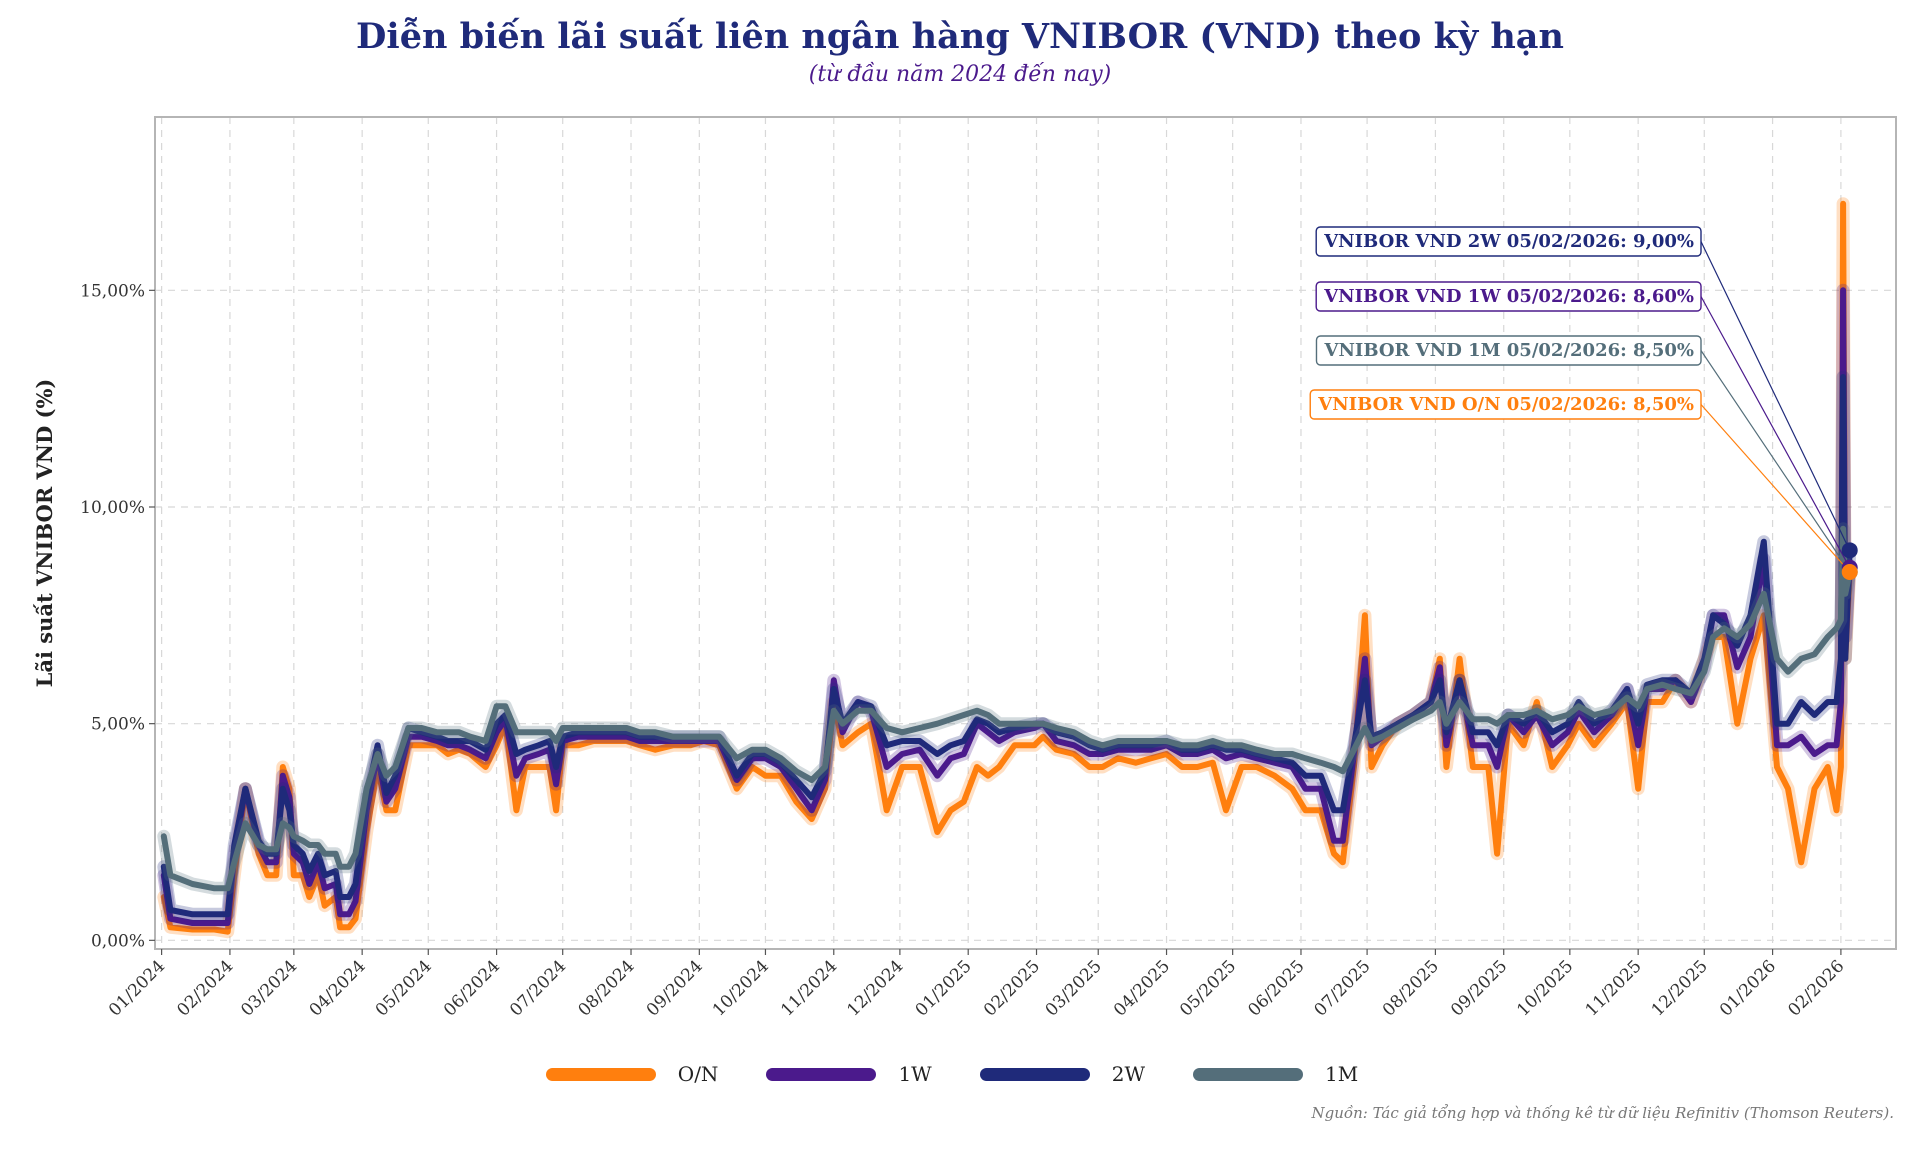  What do you see at coordinates (1034, 1074) in the screenshot?
I see `legend-swatch-2w` at bounding box center [1034, 1074].